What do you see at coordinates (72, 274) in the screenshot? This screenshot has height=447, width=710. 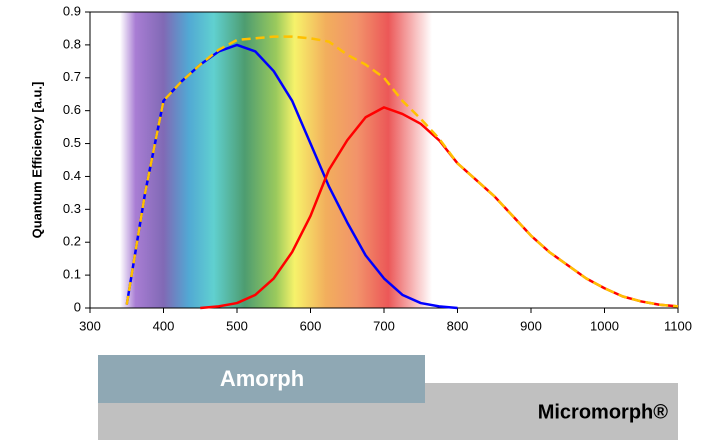 I see `y-tick-label: 0.1` at bounding box center [72, 274].